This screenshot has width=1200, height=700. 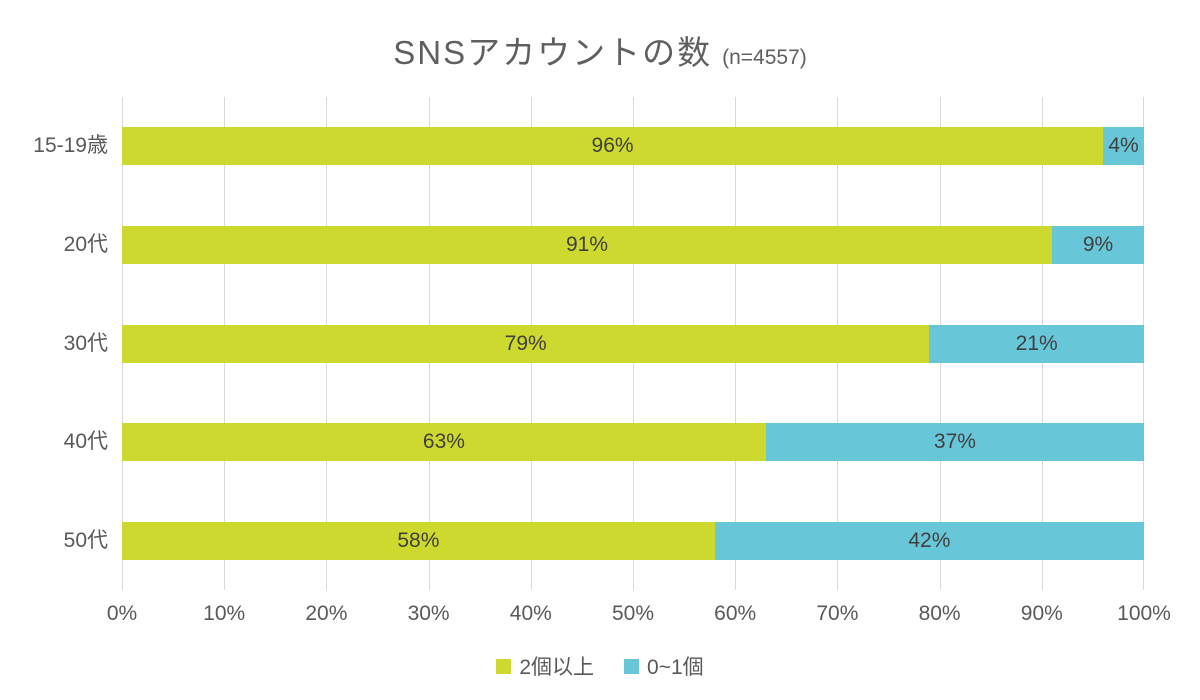 What do you see at coordinates (326, 613) in the screenshot?
I see `x-axis-tick-label: 20%` at bounding box center [326, 613].